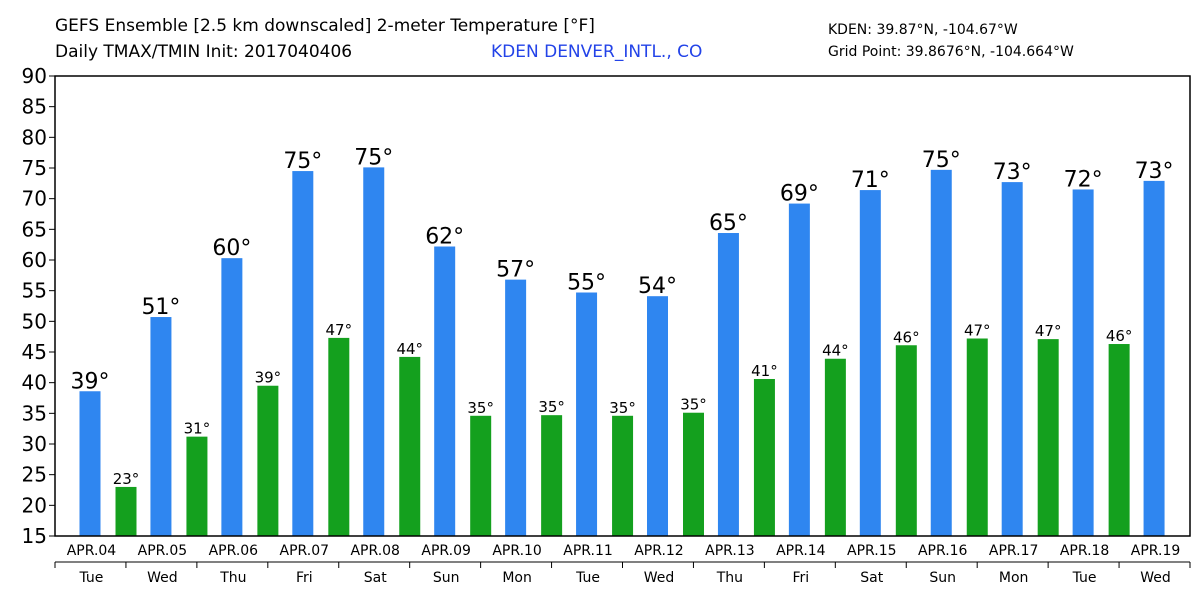 The image size is (1200, 600). Describe the element at coordinates (34, 137) in the screenshot. I see `y-tick-label: 80` at that location.